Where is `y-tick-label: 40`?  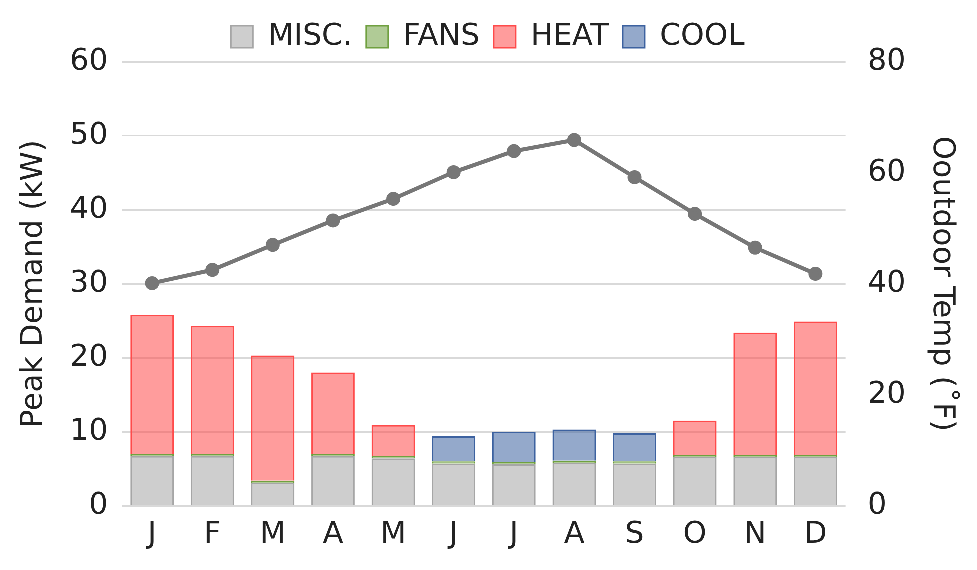 y-tick-label: 40 is located at coordinates (89, 208).